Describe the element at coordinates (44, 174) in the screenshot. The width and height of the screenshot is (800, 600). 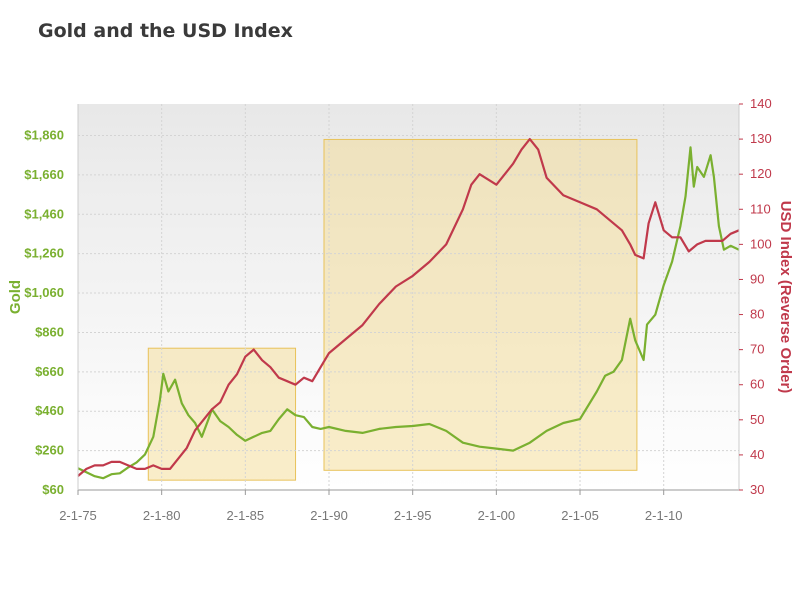
I see `left-tick-label: $1,660` at that location.